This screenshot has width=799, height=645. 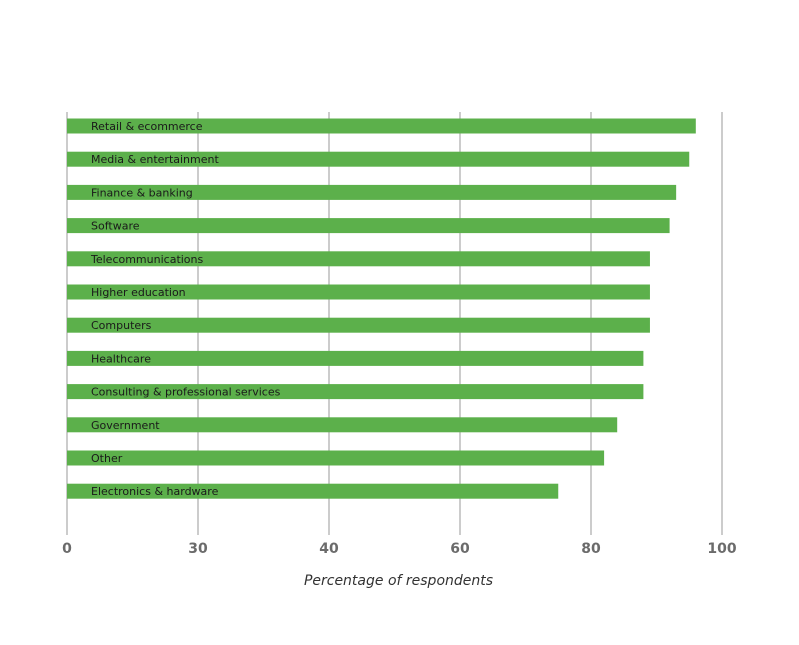 I want to click on bar-label-2: Finance & banking, so click(x=142, y=192).